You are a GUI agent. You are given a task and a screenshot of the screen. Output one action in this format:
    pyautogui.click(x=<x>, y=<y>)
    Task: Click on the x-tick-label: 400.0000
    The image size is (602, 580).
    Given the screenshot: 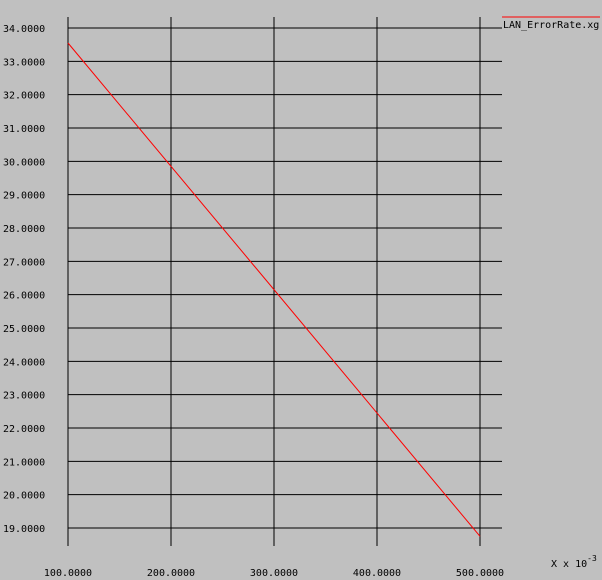 What is the action you would take?
    pyautogui.click(x=377, y=573)
    